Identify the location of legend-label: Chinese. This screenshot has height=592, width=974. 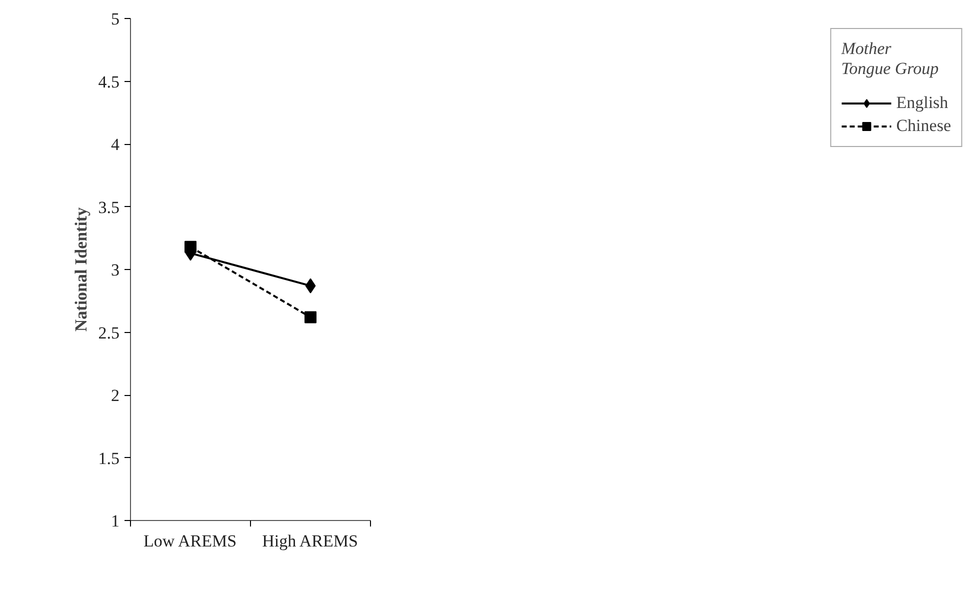
(923, 126).